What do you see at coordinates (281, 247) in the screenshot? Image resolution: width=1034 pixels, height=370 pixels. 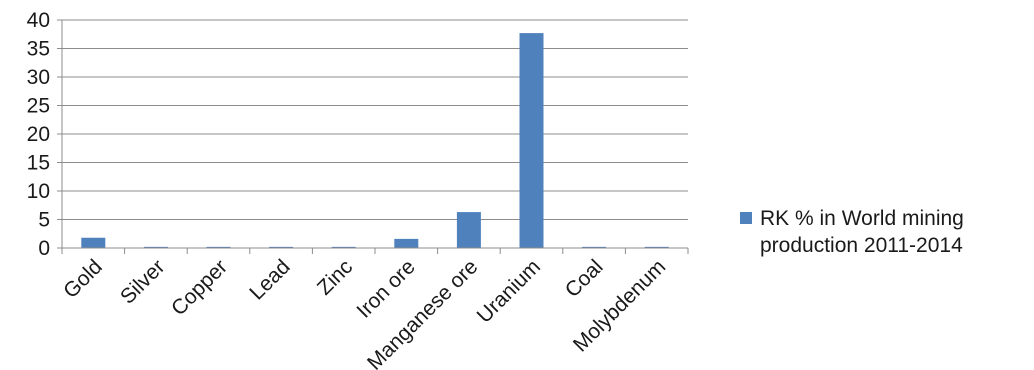 I see `bar-lead` at bounding box center [281, 247].